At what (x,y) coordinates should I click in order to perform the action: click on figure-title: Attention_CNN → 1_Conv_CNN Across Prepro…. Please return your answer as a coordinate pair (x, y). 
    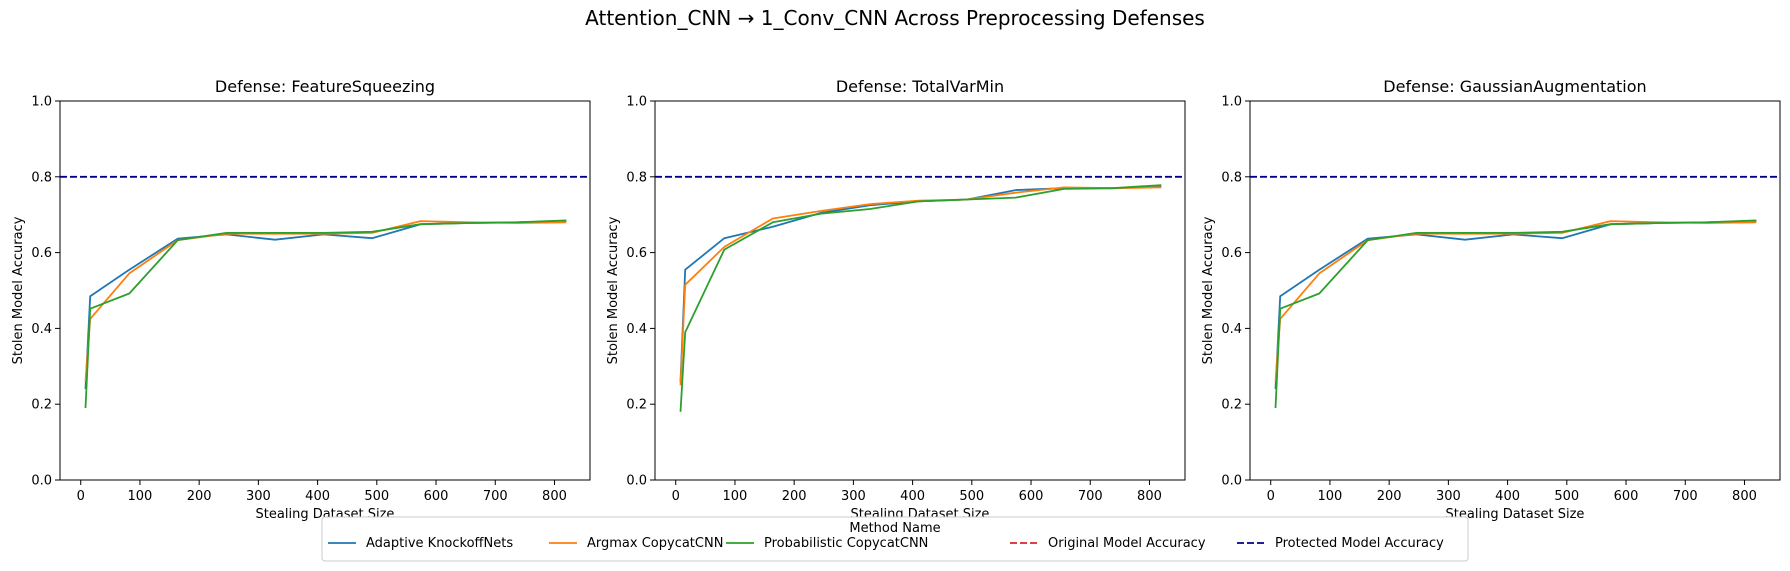
    Looking at the image, I should click on (895, 18).